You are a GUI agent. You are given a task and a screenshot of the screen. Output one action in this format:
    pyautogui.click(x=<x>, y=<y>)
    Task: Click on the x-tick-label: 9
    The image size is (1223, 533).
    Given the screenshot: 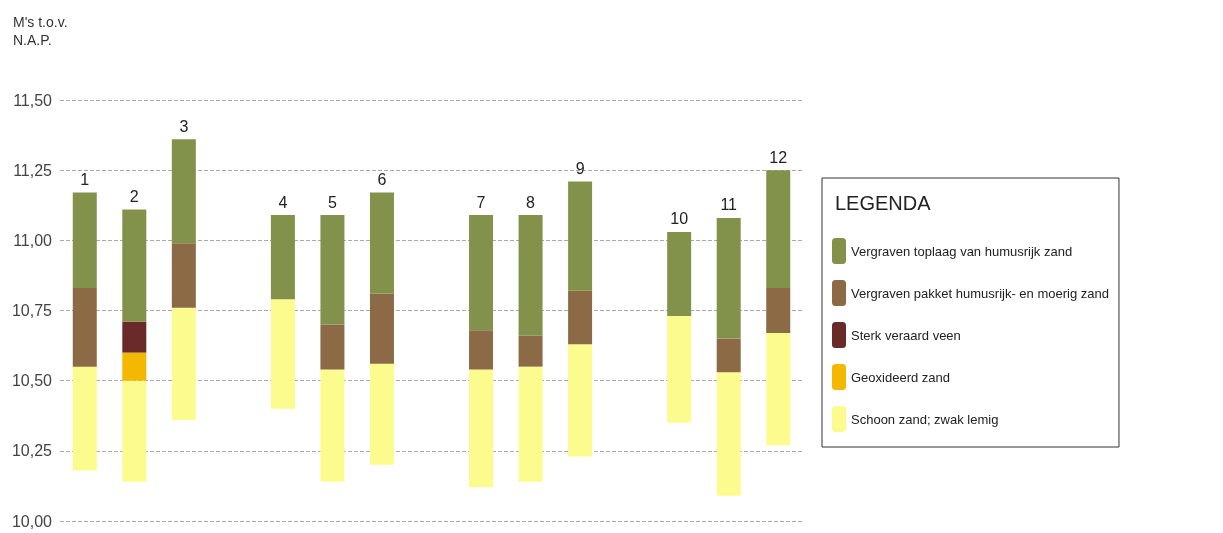 What is the action you would take?
    pyautogui.click(x=580, y=168)
    